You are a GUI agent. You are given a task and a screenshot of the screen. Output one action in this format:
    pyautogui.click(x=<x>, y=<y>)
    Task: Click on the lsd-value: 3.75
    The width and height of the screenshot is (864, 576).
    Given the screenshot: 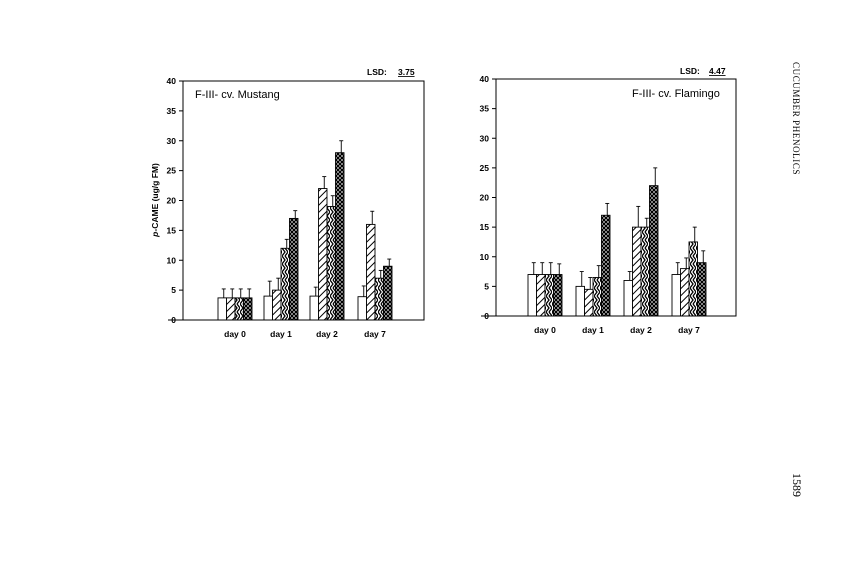 What is the action you would take?
    pyautogui.click(x=406, y=72)
    